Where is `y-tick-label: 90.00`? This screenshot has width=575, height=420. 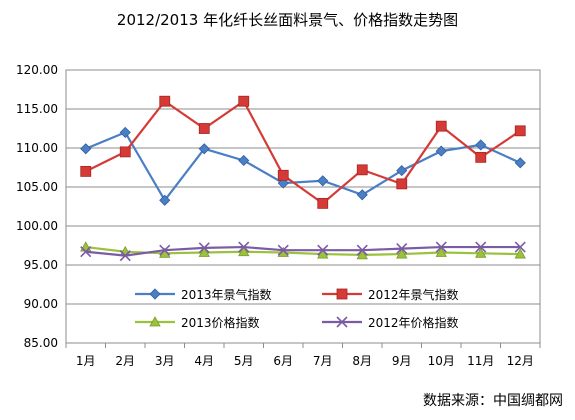
y-tick-label: 90.00 is located at coordinates (41, 304).